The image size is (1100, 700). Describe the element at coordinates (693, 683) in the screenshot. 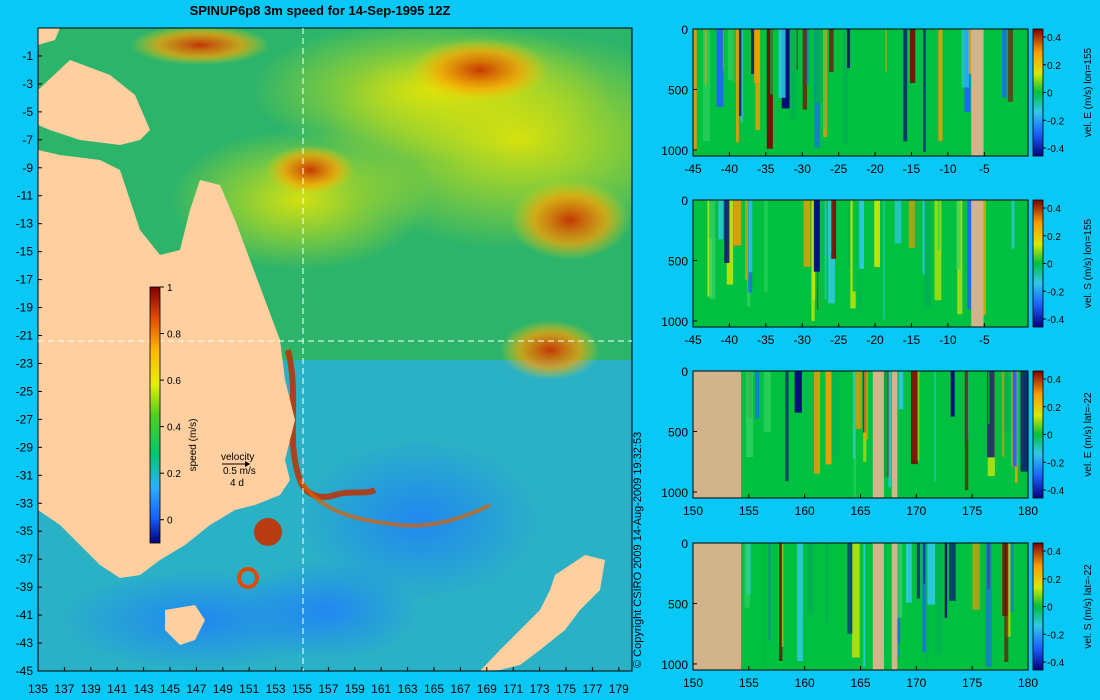

I see `section-x-tick-label: 150` at that location.